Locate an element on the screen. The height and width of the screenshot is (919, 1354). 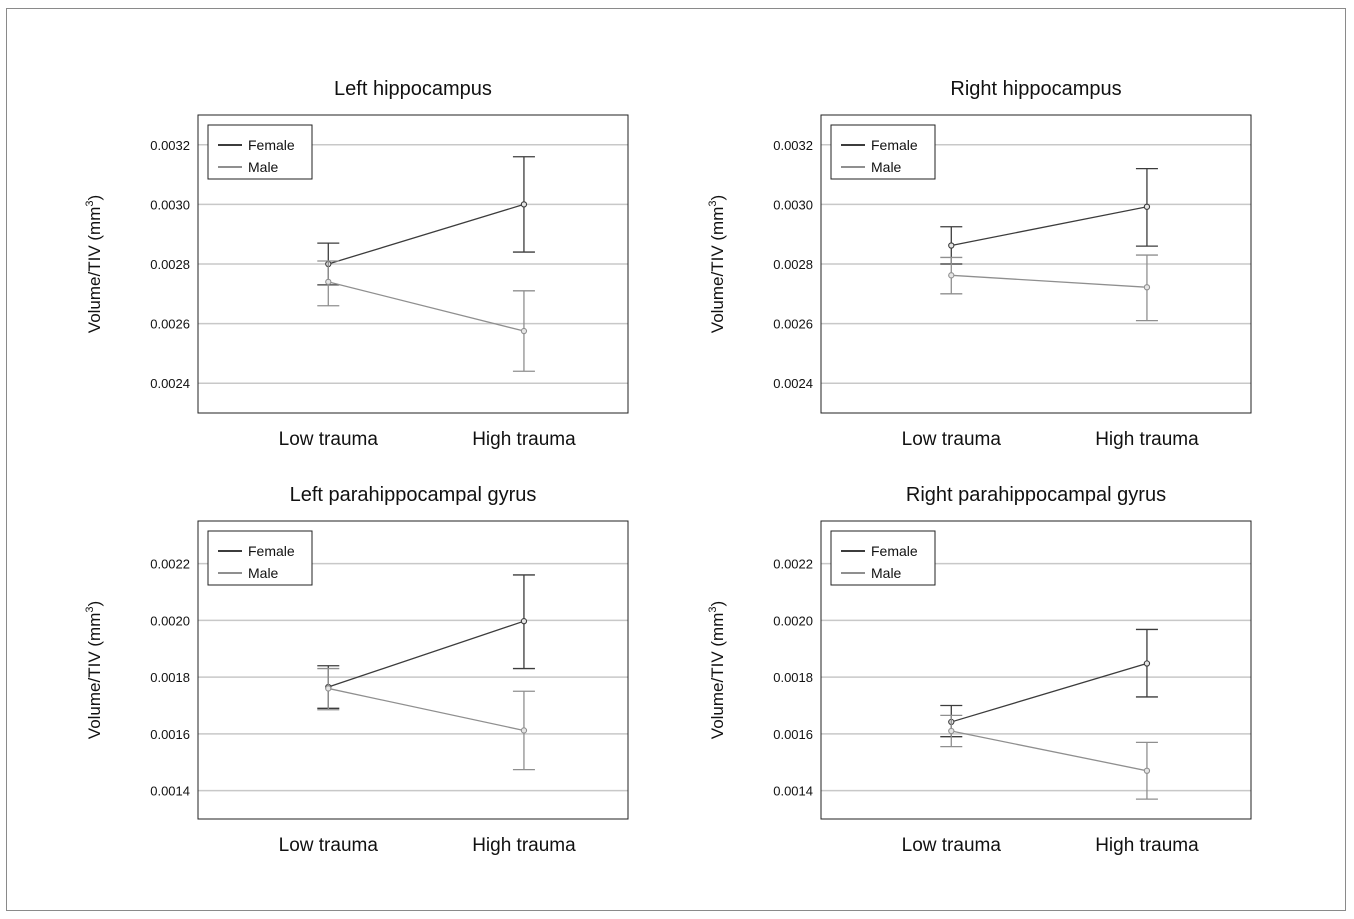
chart-title: Right parahippocampal gyrus is located at coordinates (1036, 495).